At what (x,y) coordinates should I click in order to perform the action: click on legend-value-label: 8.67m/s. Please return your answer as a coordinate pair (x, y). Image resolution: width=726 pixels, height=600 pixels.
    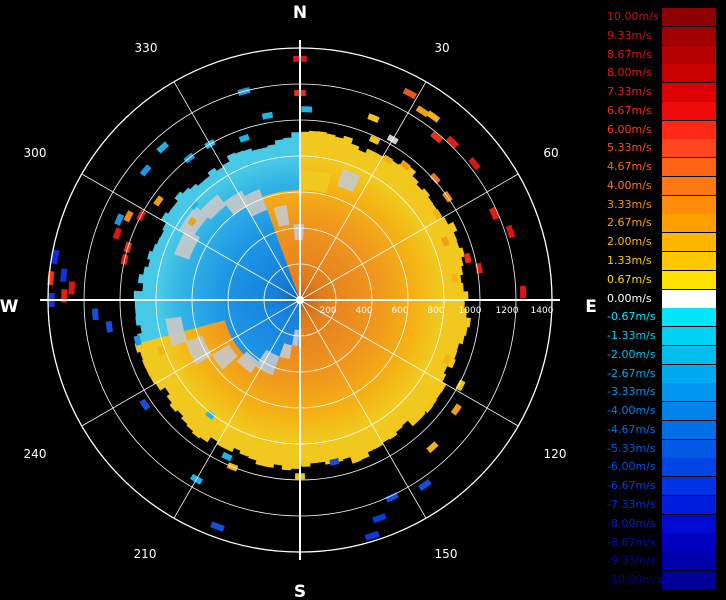
    Looking at the image, I should click on (629, 54).